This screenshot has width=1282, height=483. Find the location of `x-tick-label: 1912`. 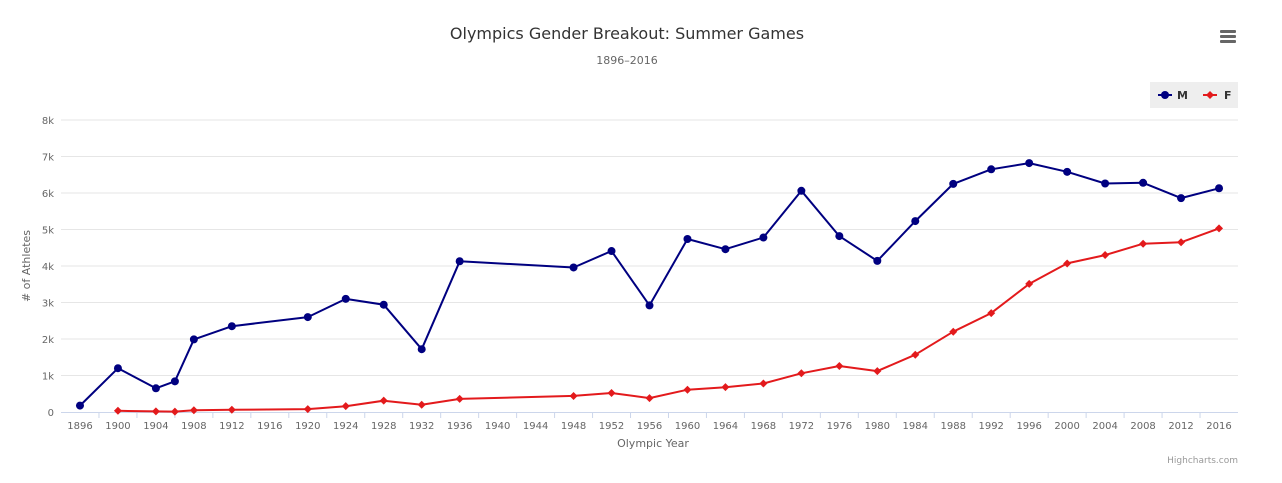

x-tick-label: 1912 is located at coordinates (231, 426).